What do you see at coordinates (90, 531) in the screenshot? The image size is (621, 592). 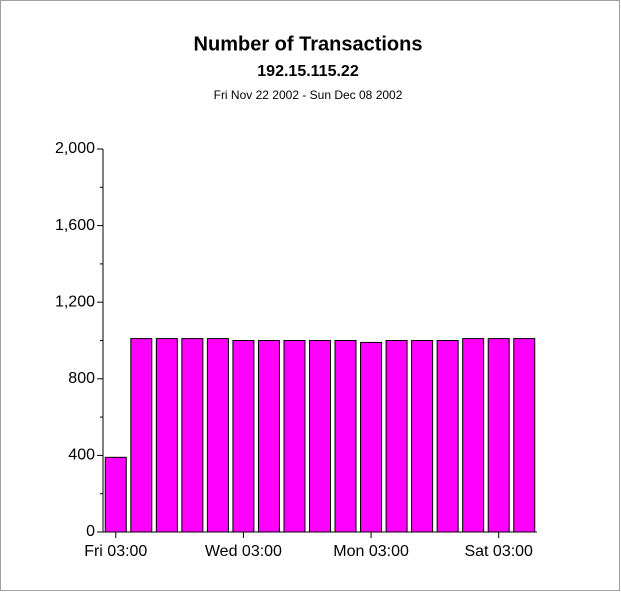 I see `y-tick-label: 0` at bounding box center [90, 531].